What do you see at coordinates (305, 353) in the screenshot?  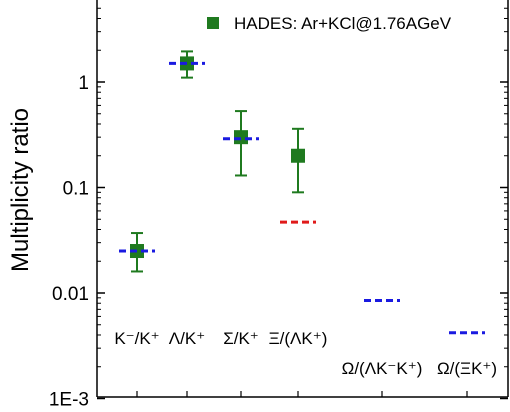 I see `category-labels: K⁻/K⁺ Λ/K⁺ Σ/K⁺ Ξ/(ΛK⁺) Ω/(ΛK⁻K⁺) Ω/(ΞK⁺)` at bounding box center [305, 353].